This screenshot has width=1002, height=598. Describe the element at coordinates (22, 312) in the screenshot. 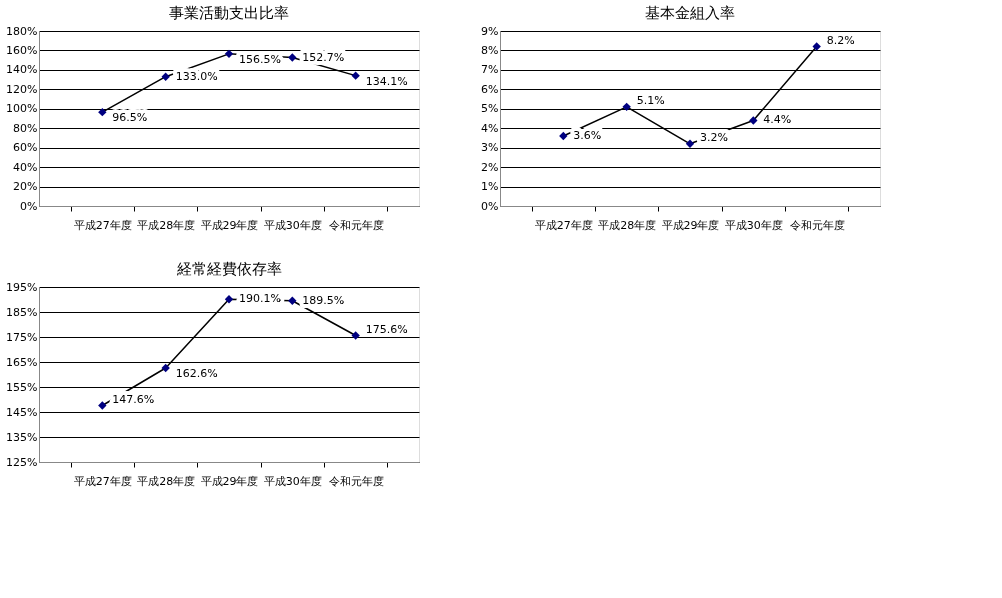

I see `y-tick-label: 185%` at that location.